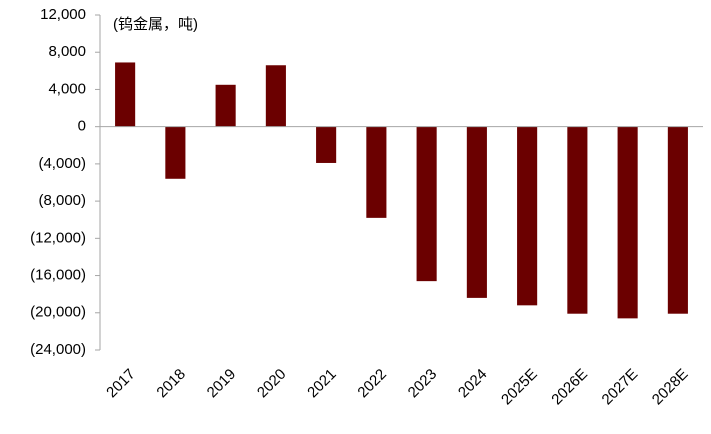 This screenshot has height=434, width=711. Describe the element at coordinates (519, 387) in the screenshot. I see `x-tick-label: 2025E` at that location.